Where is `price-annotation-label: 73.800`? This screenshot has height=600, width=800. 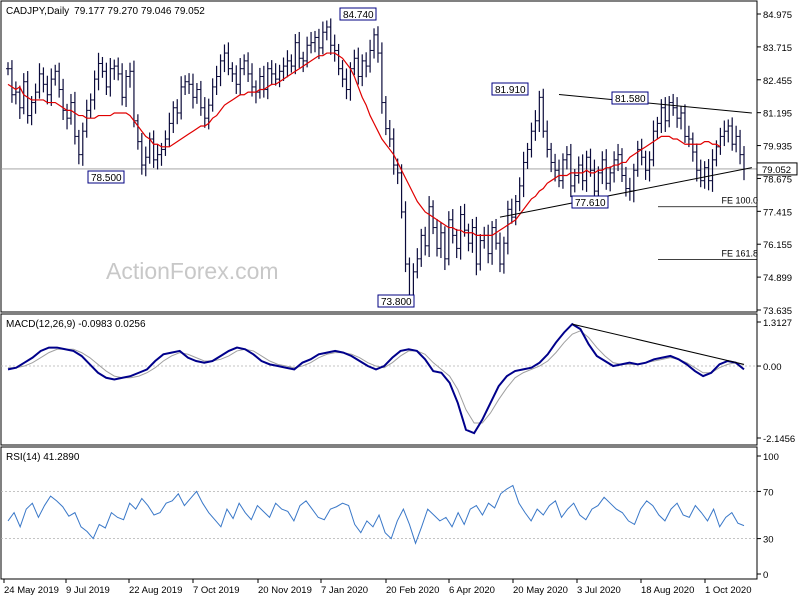 price-annotation-label: 73.800 is located at coordinates (396, 302).